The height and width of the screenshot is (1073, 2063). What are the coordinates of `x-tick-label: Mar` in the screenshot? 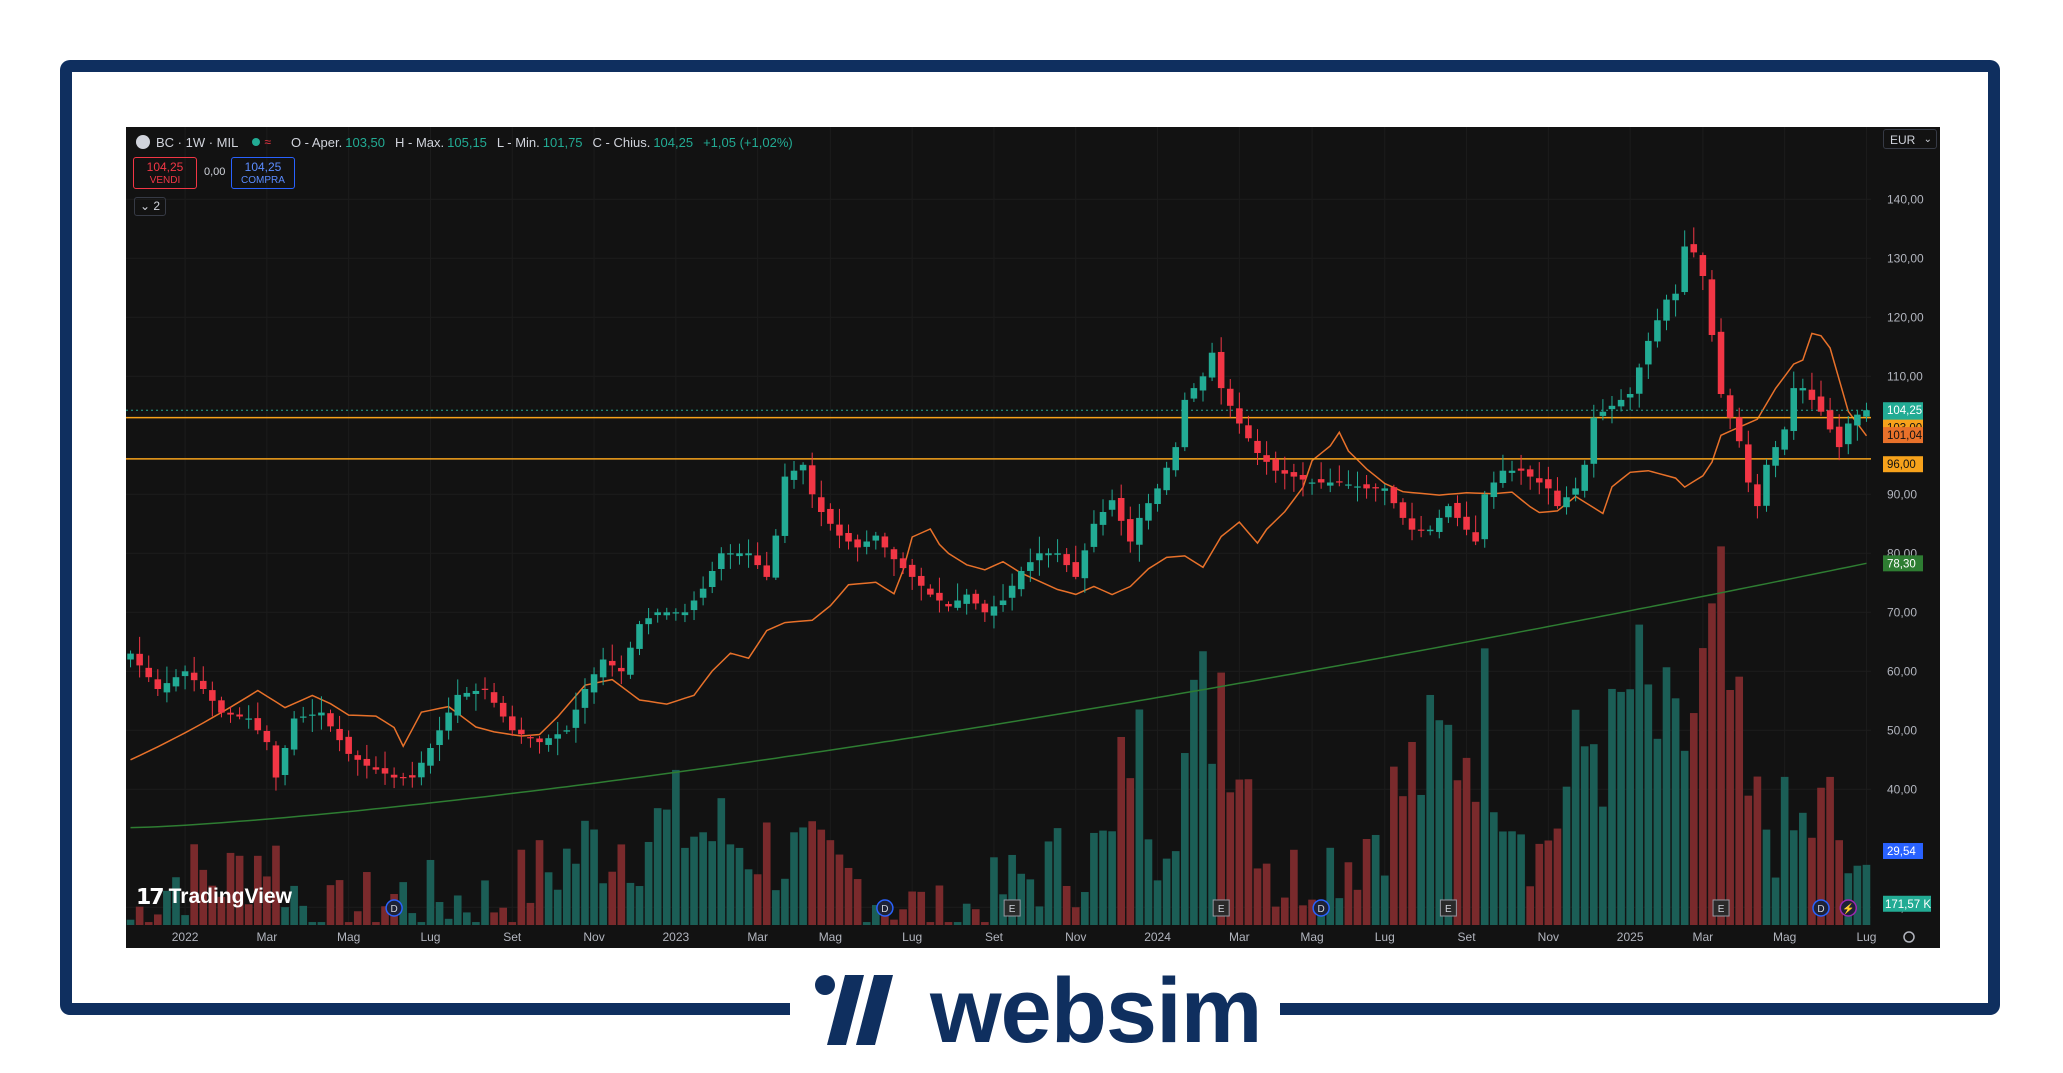 It's located at (1239, 937).